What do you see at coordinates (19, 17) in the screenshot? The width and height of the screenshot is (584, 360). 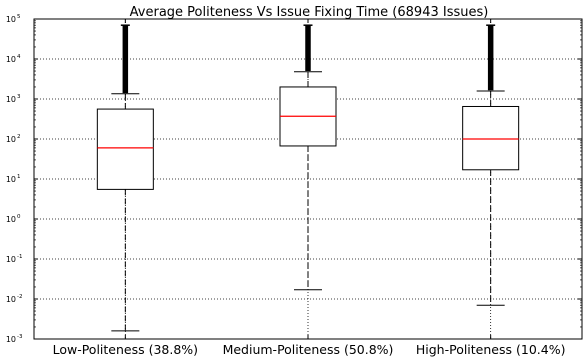 I see `y-tick-exponent: 5` at bounding box center [19, 17].